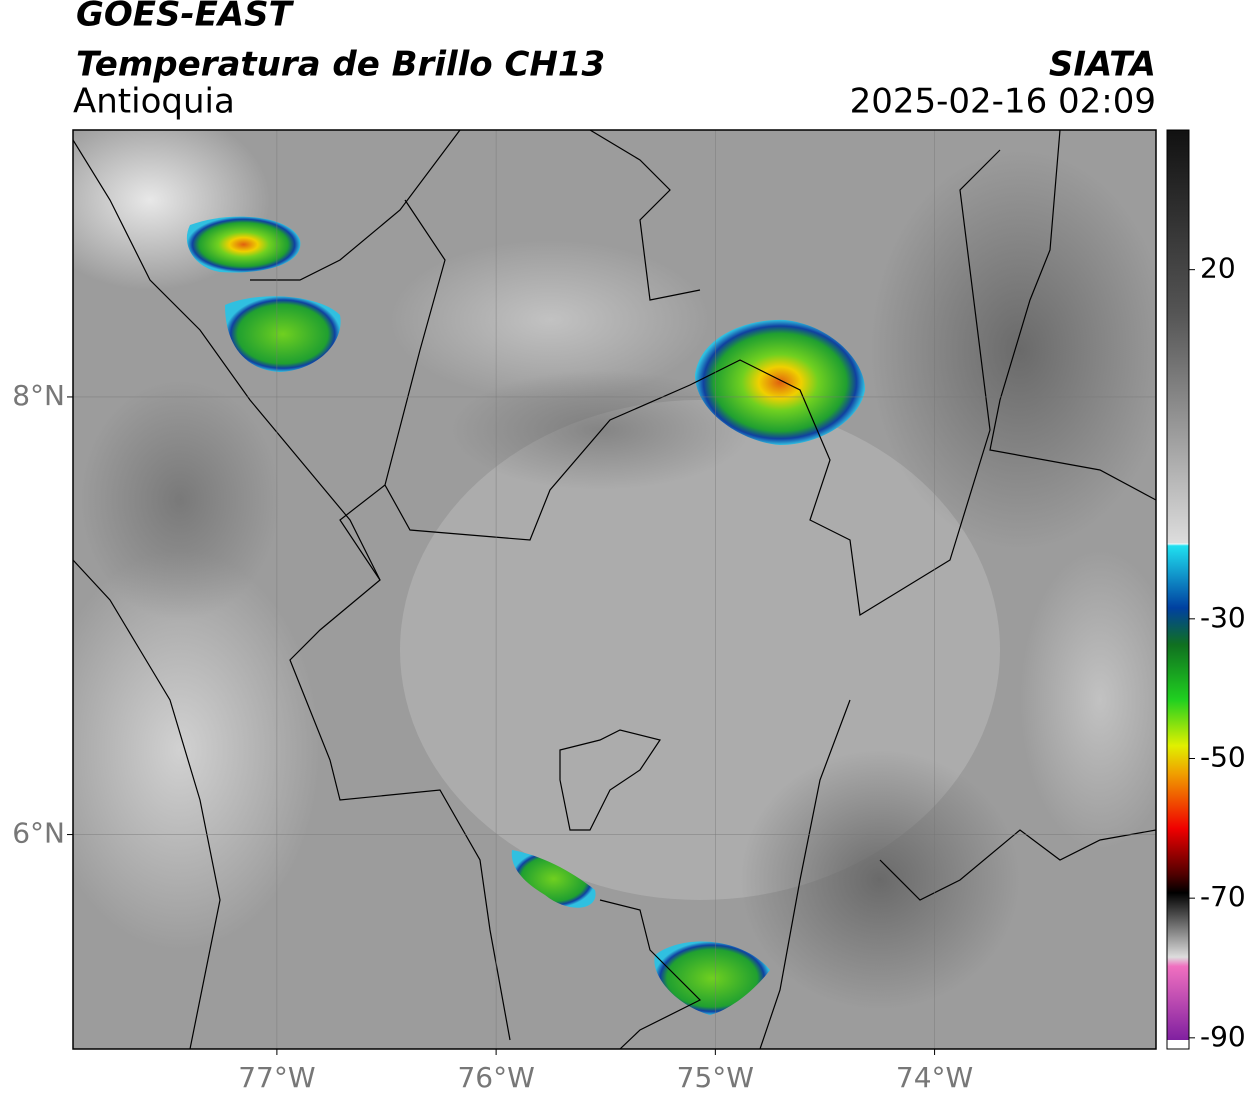  I want to click on x-tick-label: 75°W, so click(715, 1077).